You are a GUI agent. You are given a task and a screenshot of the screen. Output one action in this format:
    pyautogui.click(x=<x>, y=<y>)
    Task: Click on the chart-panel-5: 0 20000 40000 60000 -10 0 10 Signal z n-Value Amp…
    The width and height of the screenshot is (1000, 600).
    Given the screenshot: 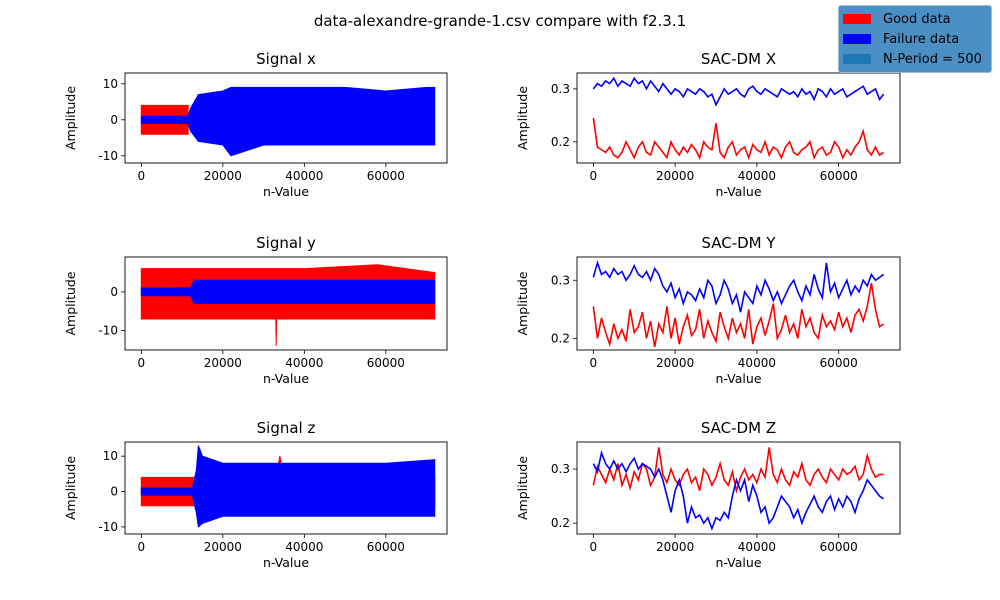 What is the action you would take?
    pyautogui.click(x=255, y=494)
    